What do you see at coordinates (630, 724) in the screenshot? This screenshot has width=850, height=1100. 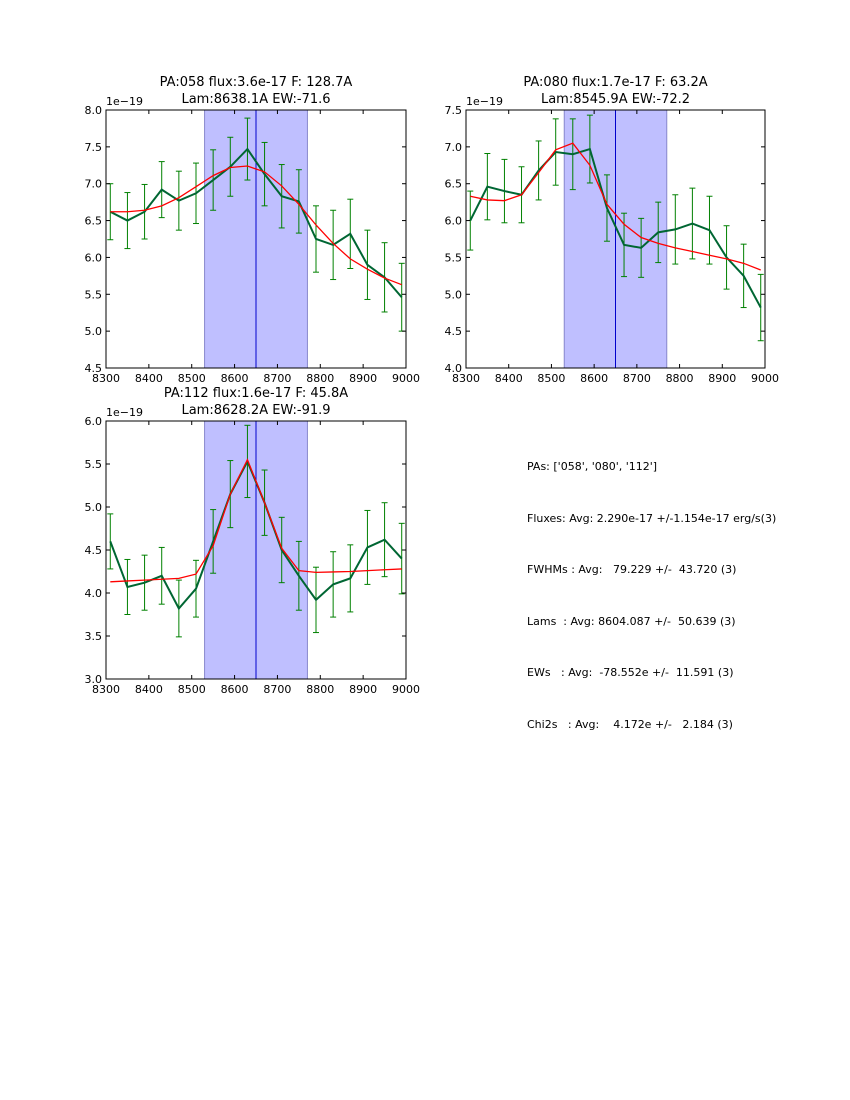 I see `summary-chi2s: Chi2s : Avg: 4.172e +/- 2.184 (3)` at bounding box center [630, 724].